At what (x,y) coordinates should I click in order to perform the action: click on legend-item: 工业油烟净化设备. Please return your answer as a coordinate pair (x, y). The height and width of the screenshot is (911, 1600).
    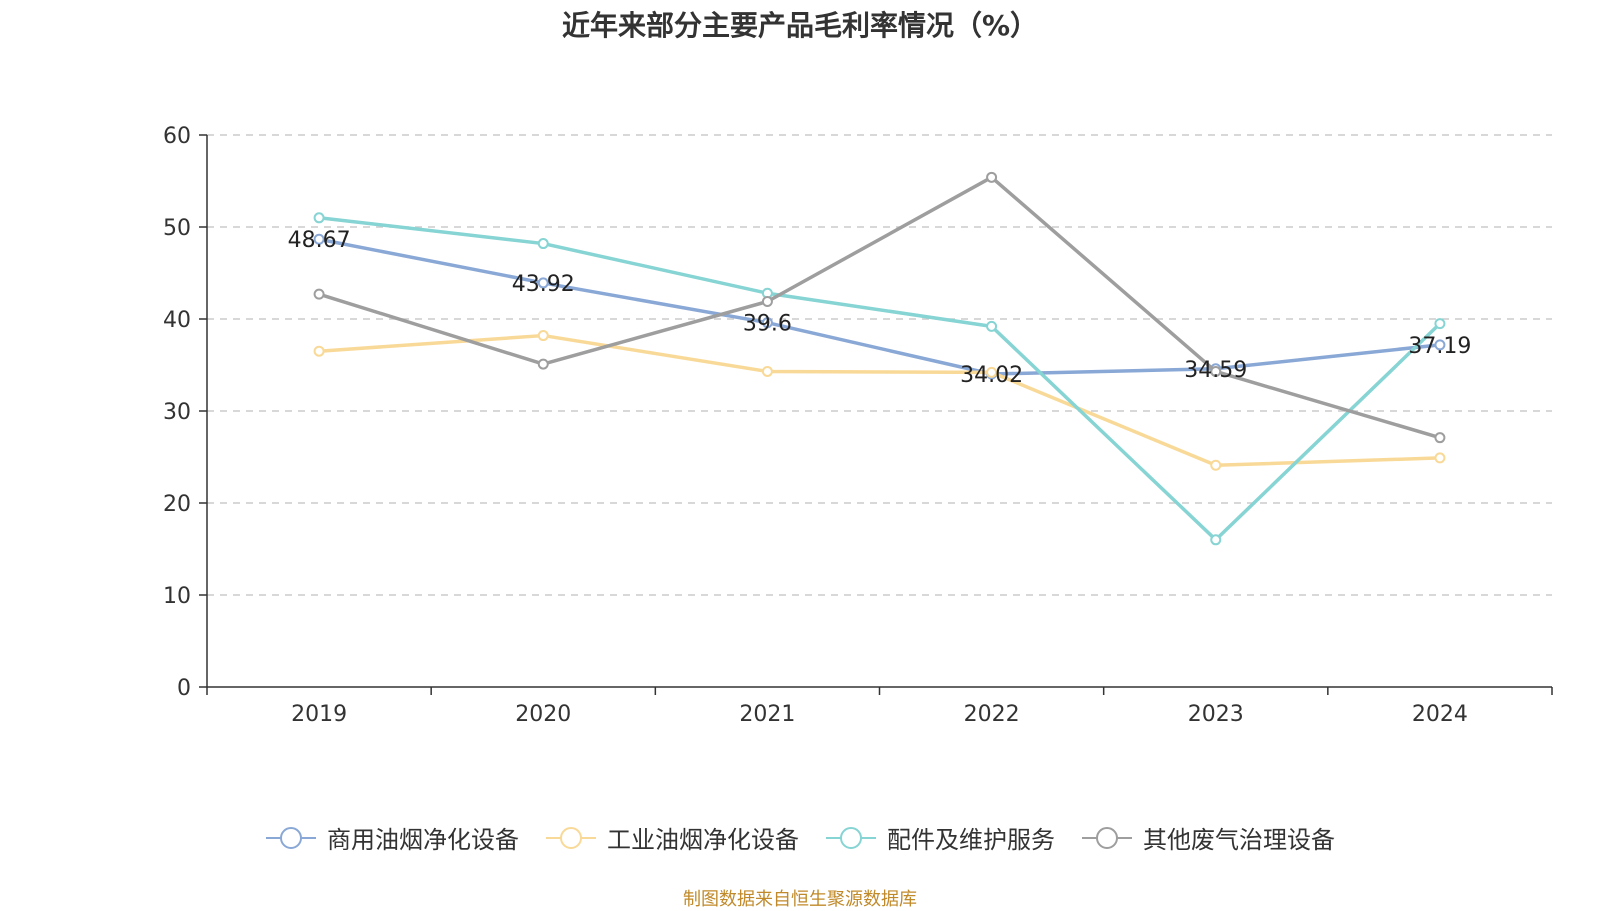
    Looking at the image, I should click on (672, 837).